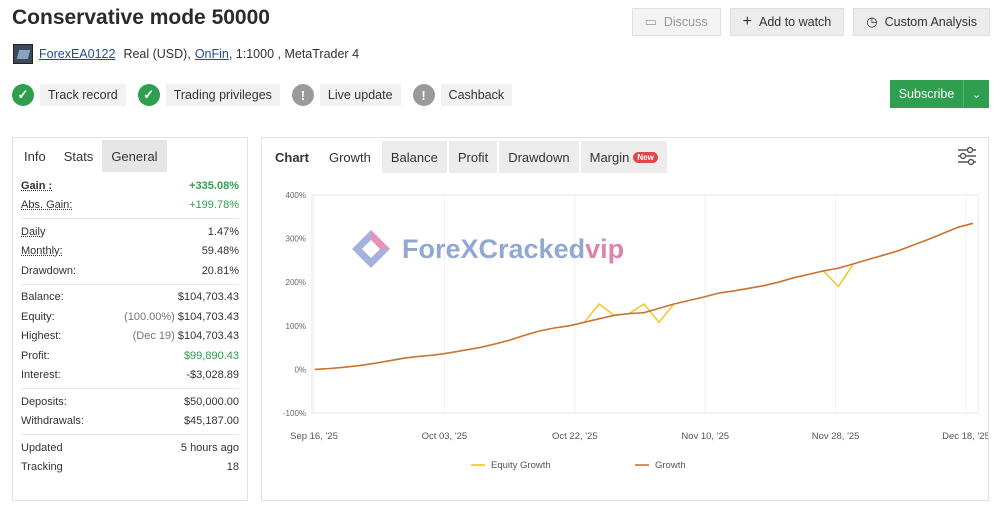 This screenshot has width=1000, height=507. Describe the element at coordinates (670, 465) in the screenshot. I see `legend-label: Growth` at that location.